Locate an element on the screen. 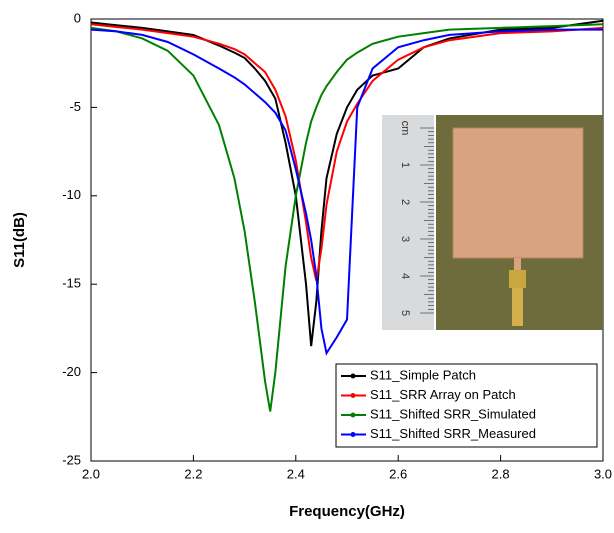 Image resolution: width=614 pixels, height=533 pixels. connector is located at coordinates (517, 279).